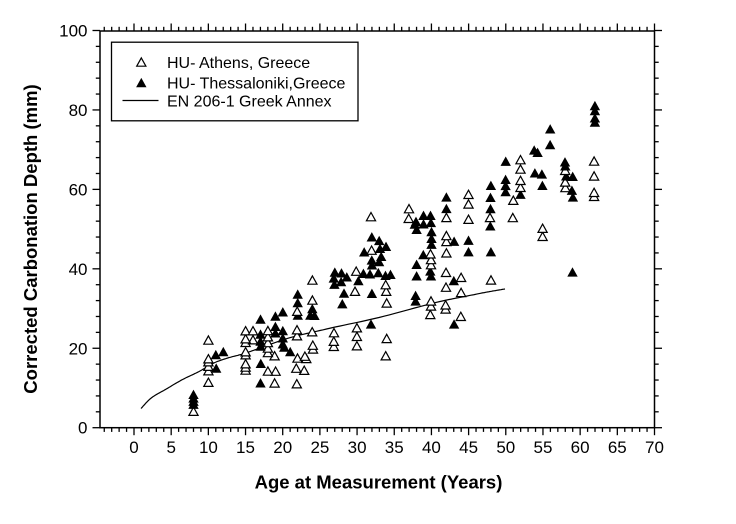 The width and height of the screenshot is (736, 524). Describe the element at coordinates (319, 447) in the screenshot. I see `svg-text: 25` at that location.